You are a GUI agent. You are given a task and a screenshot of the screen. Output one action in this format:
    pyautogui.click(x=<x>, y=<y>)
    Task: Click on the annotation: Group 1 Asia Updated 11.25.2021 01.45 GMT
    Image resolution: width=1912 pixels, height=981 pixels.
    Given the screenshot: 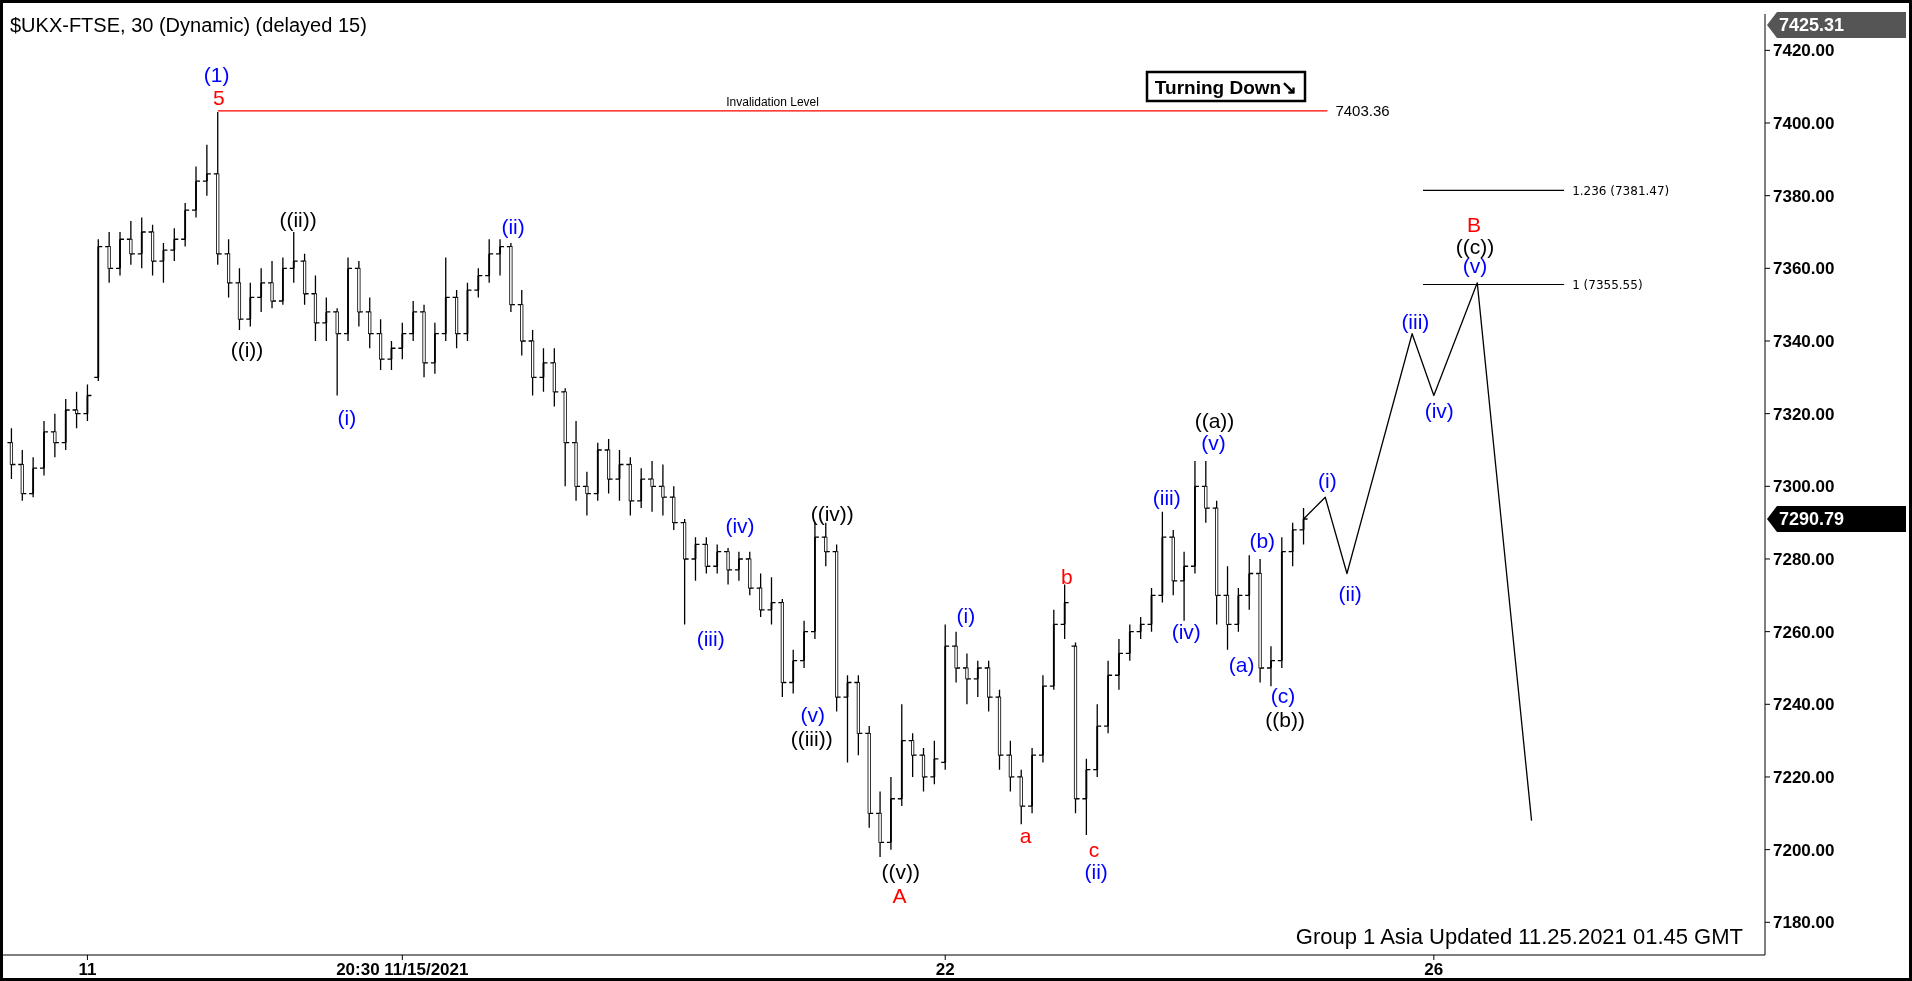 What is the action you would take?
    pyautogui.click(x=1519, y=936)
    